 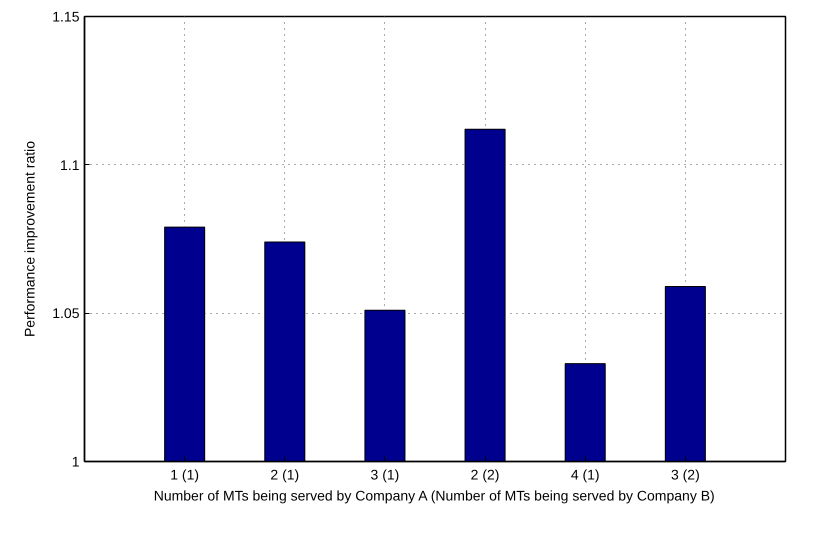 What do you see at coordinates (185, 474) in the screenshot?
I see `x-tick-label: 1 (1)` at bounding box center [185, 474].